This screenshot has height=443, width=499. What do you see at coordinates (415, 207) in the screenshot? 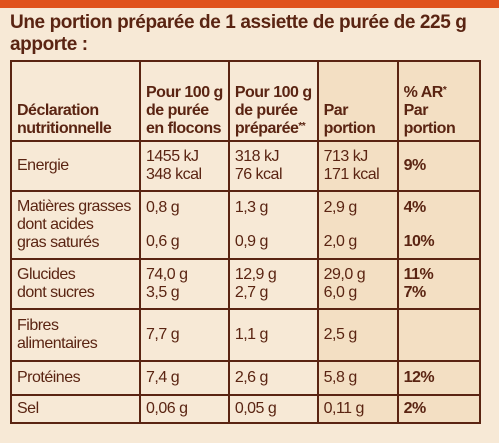
I see `value-text: 4%` at bounding box center [415, 207].